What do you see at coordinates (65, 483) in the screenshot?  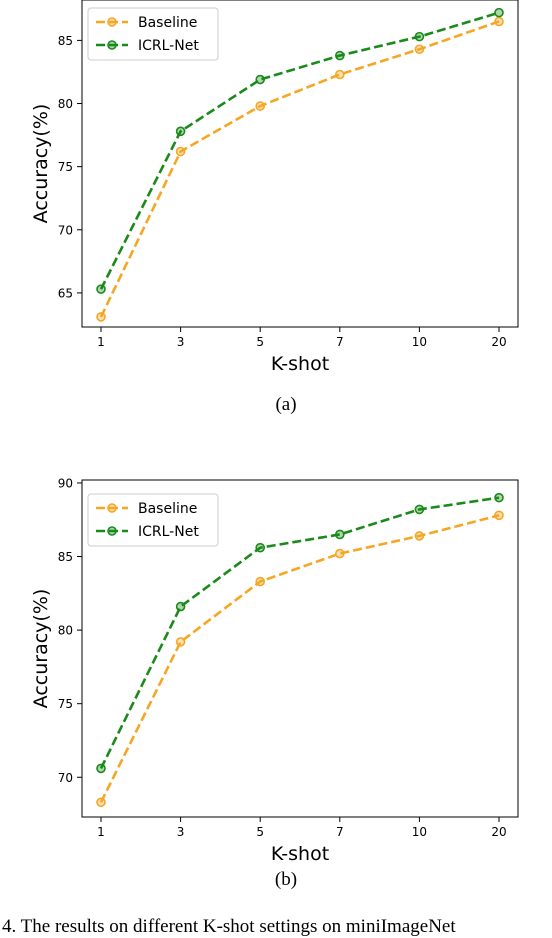 I see `y-tick-label: 90` at bounding box center [65, 483].